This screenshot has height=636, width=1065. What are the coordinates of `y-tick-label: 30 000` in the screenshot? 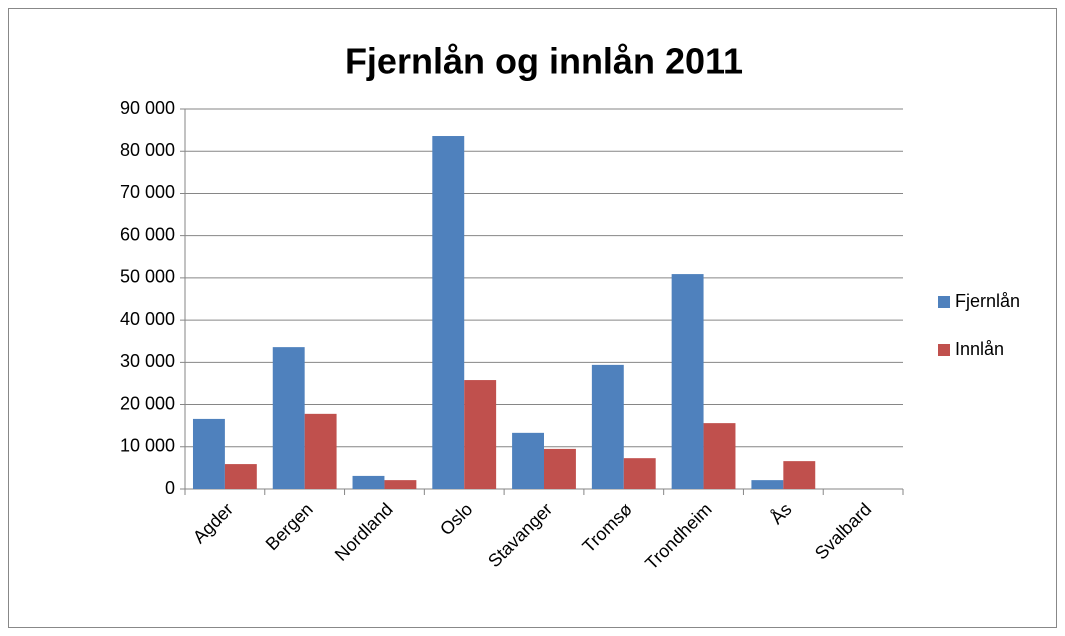 It's located at (147, 361).